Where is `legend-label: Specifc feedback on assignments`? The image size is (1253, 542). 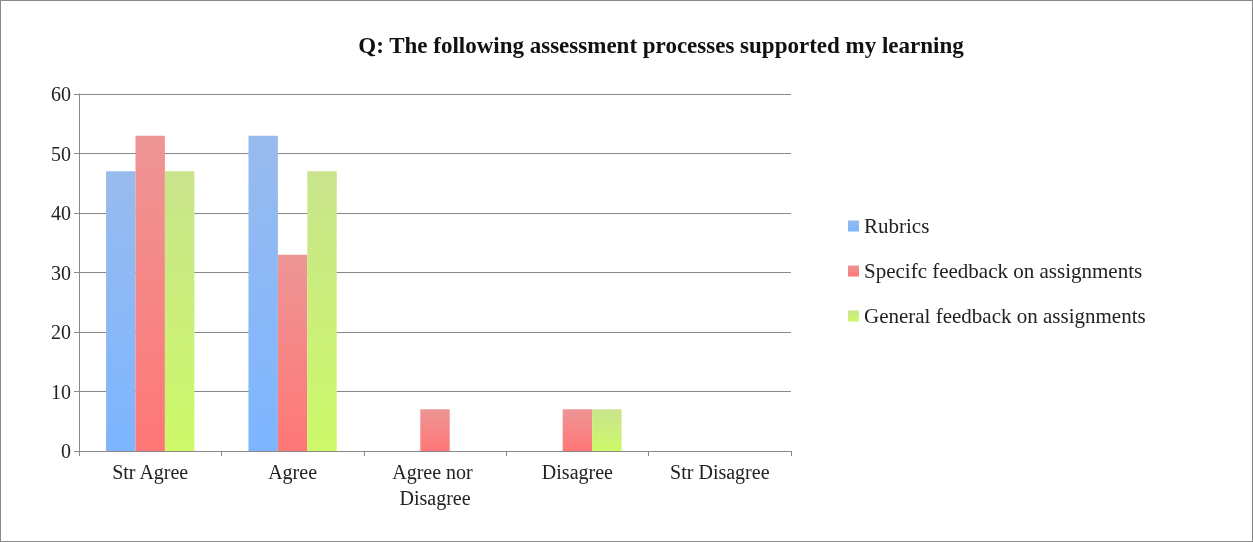 legend-label: Specifc feedback on assignments is located at coordinates (1003, 271).